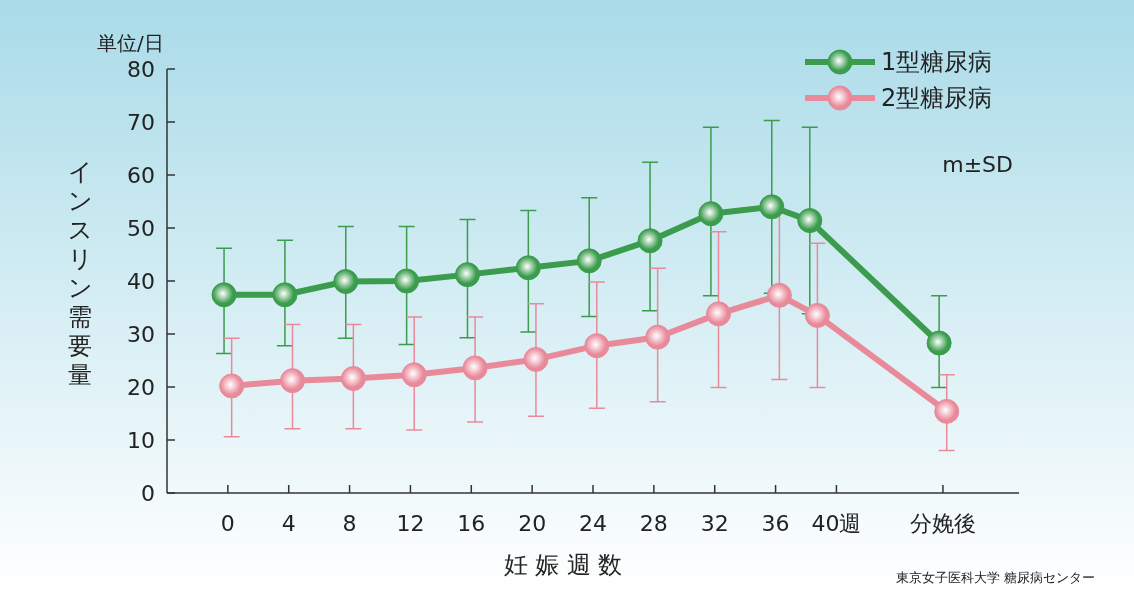 This screenshot has height=590, width=1134. What do you see at coordinates (141, 281) in the screenshot?
I see `y-tick-label: 40` at bounding box center [141, 281].